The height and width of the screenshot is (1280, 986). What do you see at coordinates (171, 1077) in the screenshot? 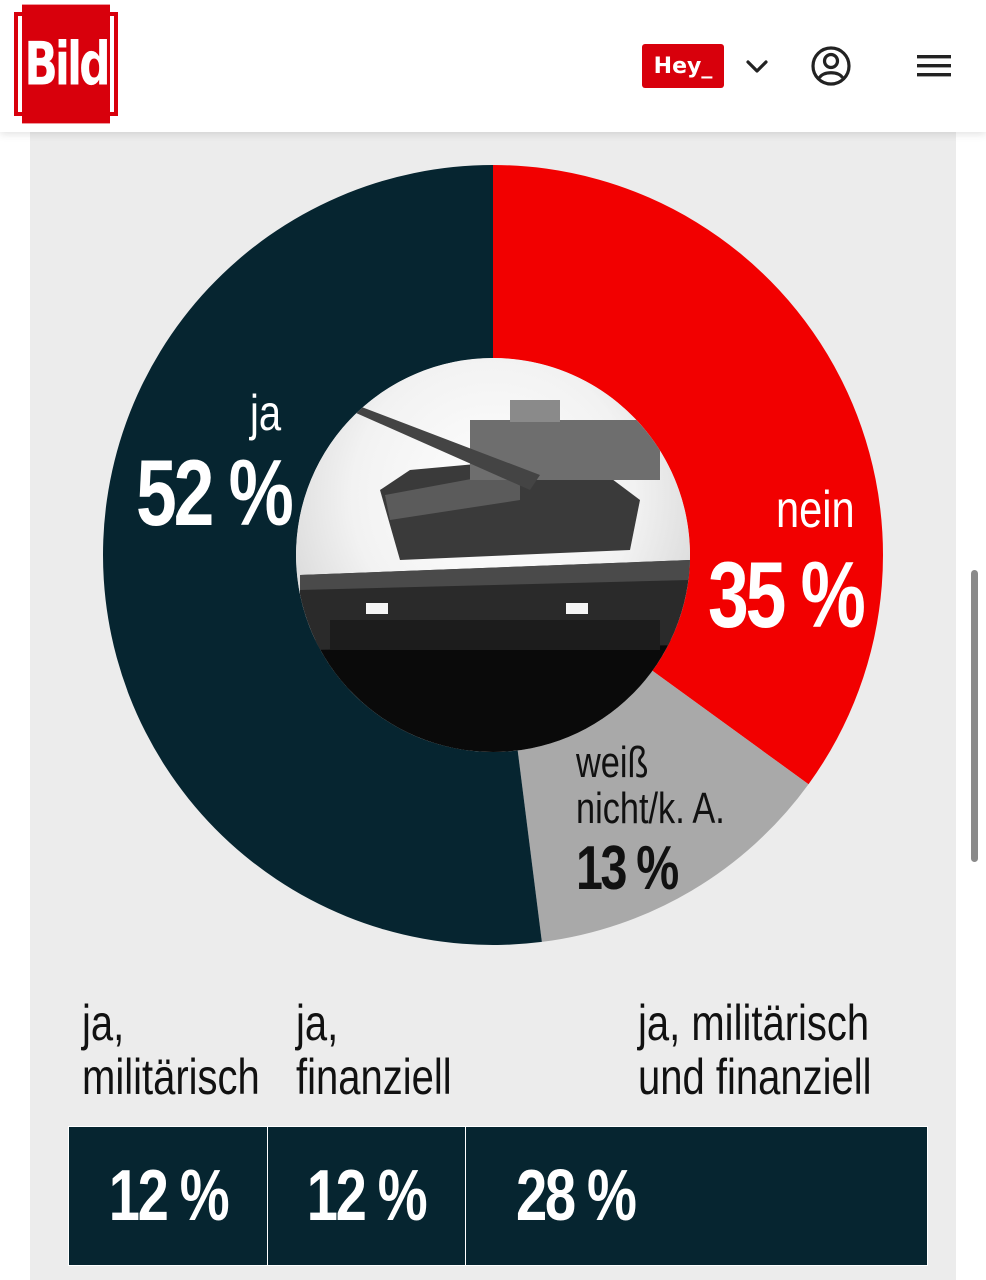
I see `category-military-line-2: militärisch` at bounding box center [171, 1077].